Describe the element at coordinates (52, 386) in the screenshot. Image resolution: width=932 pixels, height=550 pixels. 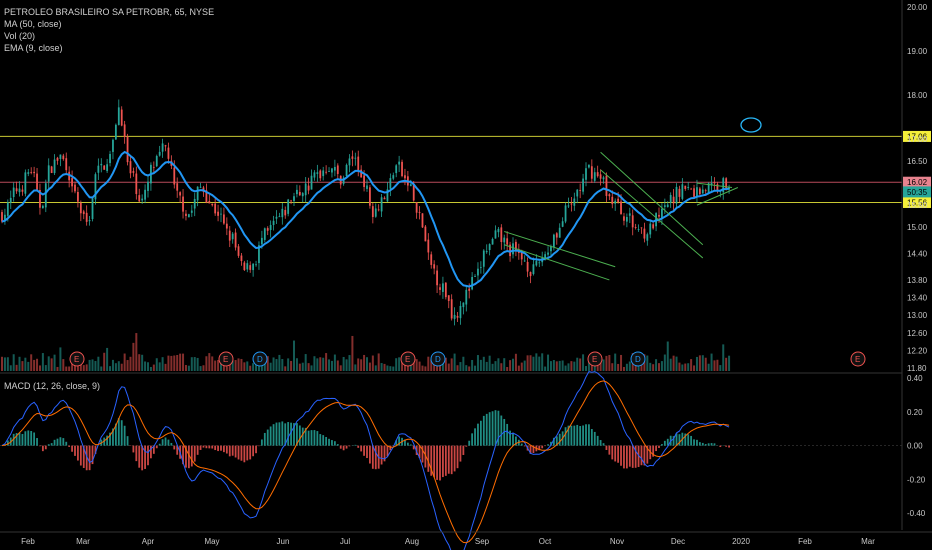
I see `macd-title: MACD (12, 26, close, 9)` at that location.